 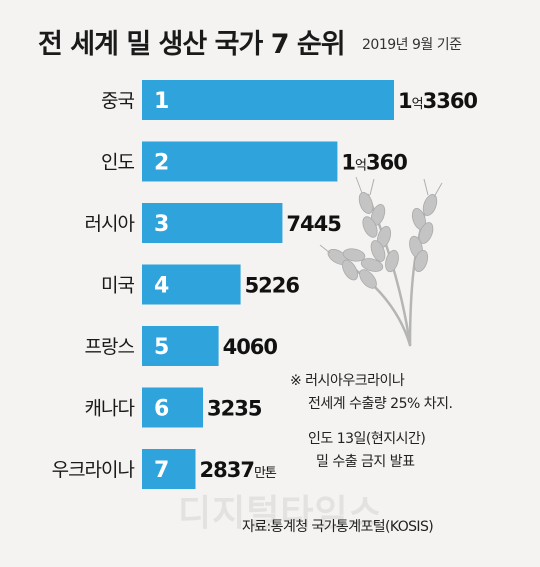 What do you see at coordinates (338, 527) in the screenshot?
I see `data-source: 자료:통계청 국가통계포털(KOSIS)` at bounding box center [338, 527].